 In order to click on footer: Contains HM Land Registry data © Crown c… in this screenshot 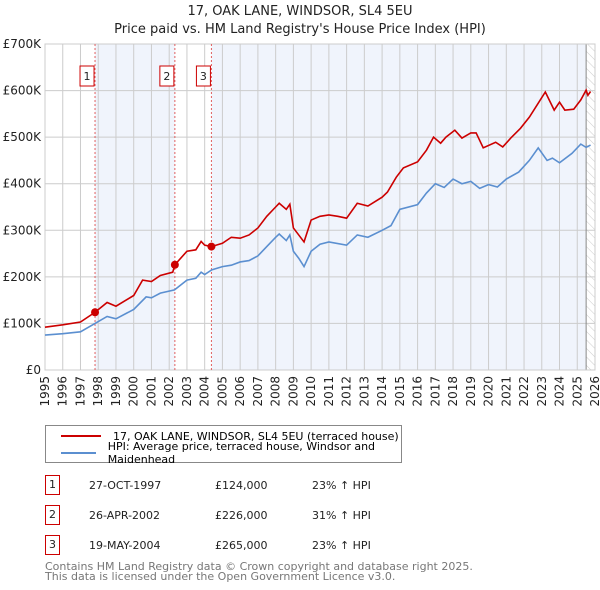, I will do `click(259, 571)`.